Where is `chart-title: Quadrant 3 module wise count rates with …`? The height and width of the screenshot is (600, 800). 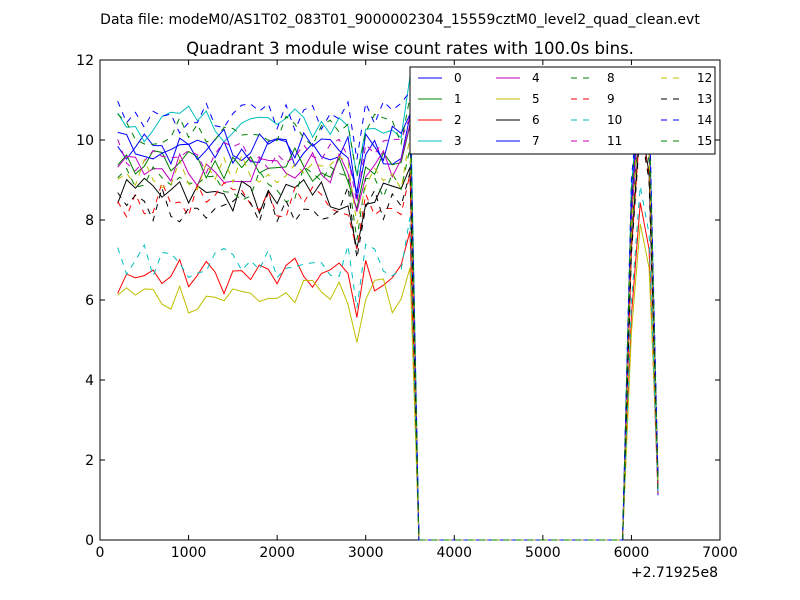
chart-title: Quadrant 3 module wise count rates with … is located at coordinates (410, 48).